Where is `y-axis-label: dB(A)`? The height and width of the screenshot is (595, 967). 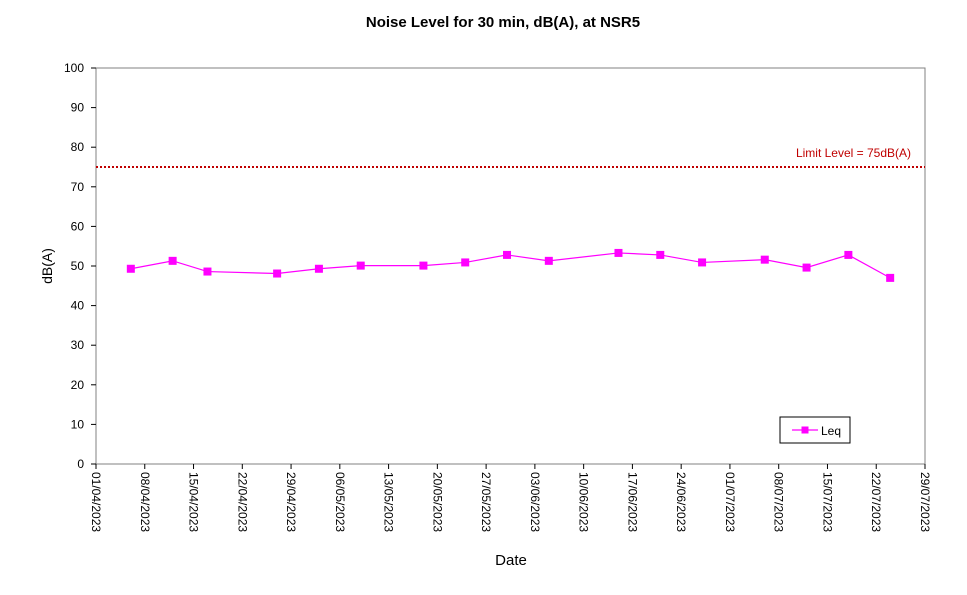 y-axis-label: dB(A) is located at coordinates (47, 266).